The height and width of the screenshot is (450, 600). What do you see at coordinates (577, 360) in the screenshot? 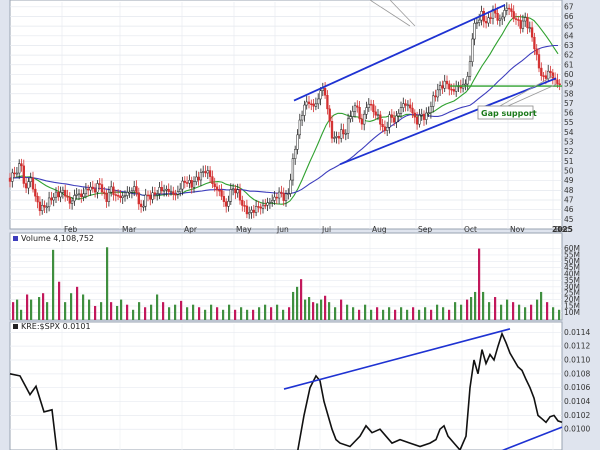
I see `ratio-y-tick-label: 0.0110` at bounding box center [577, 360].